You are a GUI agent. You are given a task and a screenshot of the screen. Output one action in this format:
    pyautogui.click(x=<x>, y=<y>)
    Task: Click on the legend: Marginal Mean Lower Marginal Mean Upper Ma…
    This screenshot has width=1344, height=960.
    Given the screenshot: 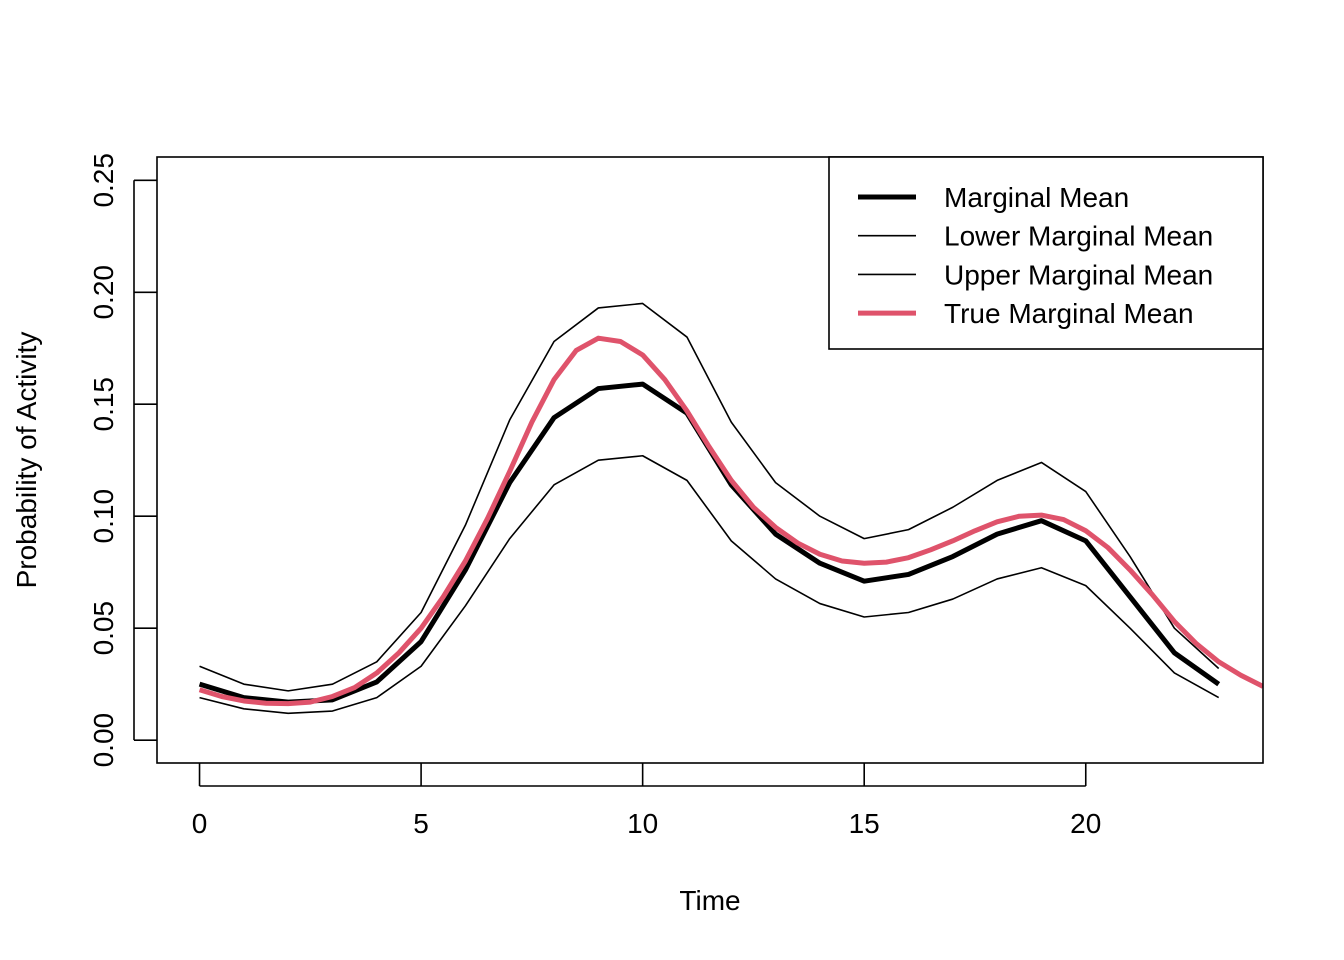 What is the action you would take?
    pyautogui.click(x=1046, y=253)
    